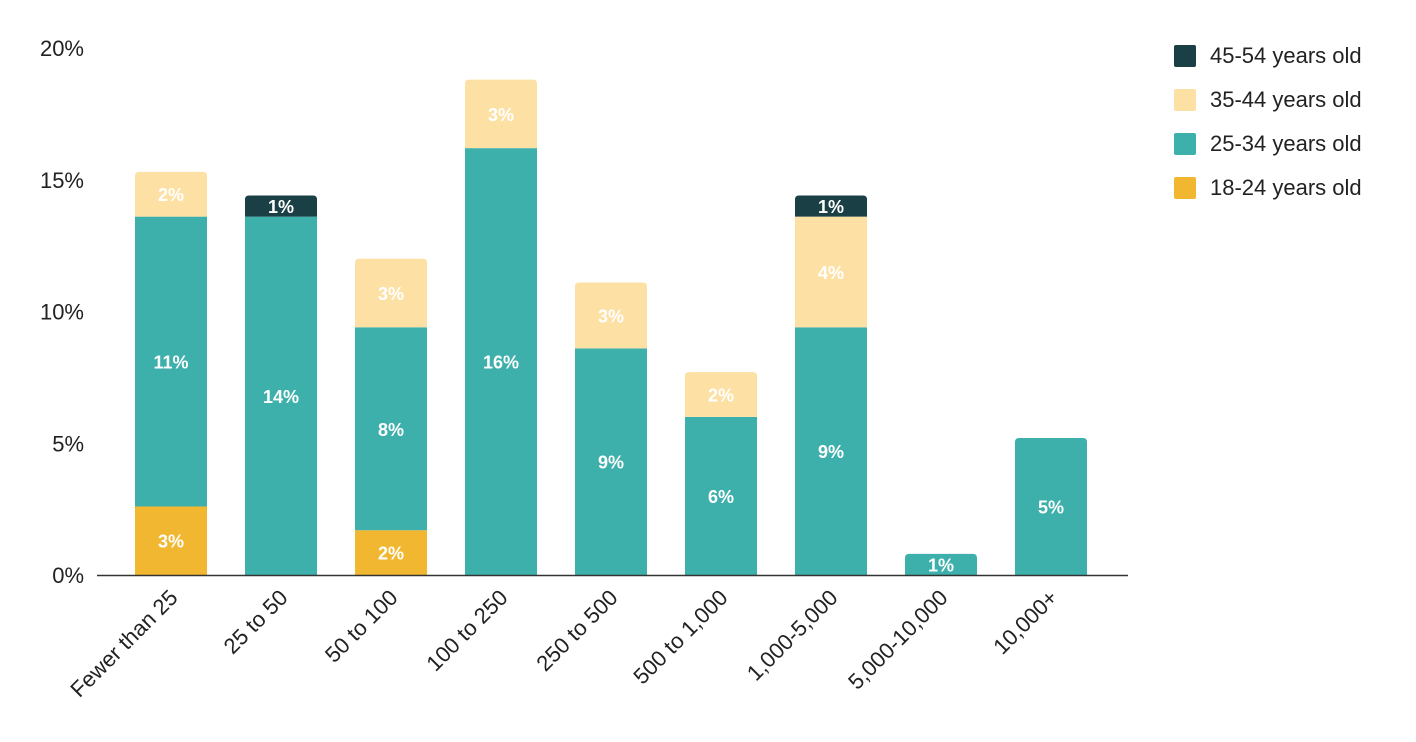  I want to click on x-tick-label: 10,000+, so click(1025, 622).